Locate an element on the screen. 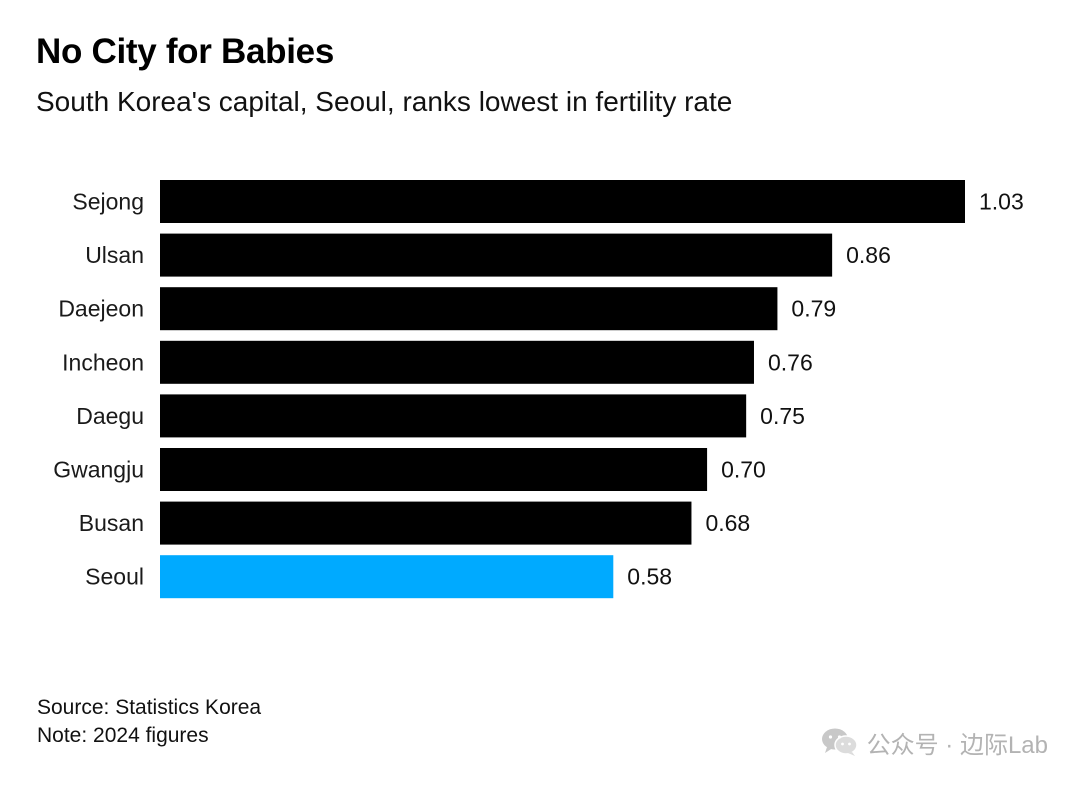 The width and height of the screenshot is (1080, 785). bar-seoul is located at coordinates (387, 577).